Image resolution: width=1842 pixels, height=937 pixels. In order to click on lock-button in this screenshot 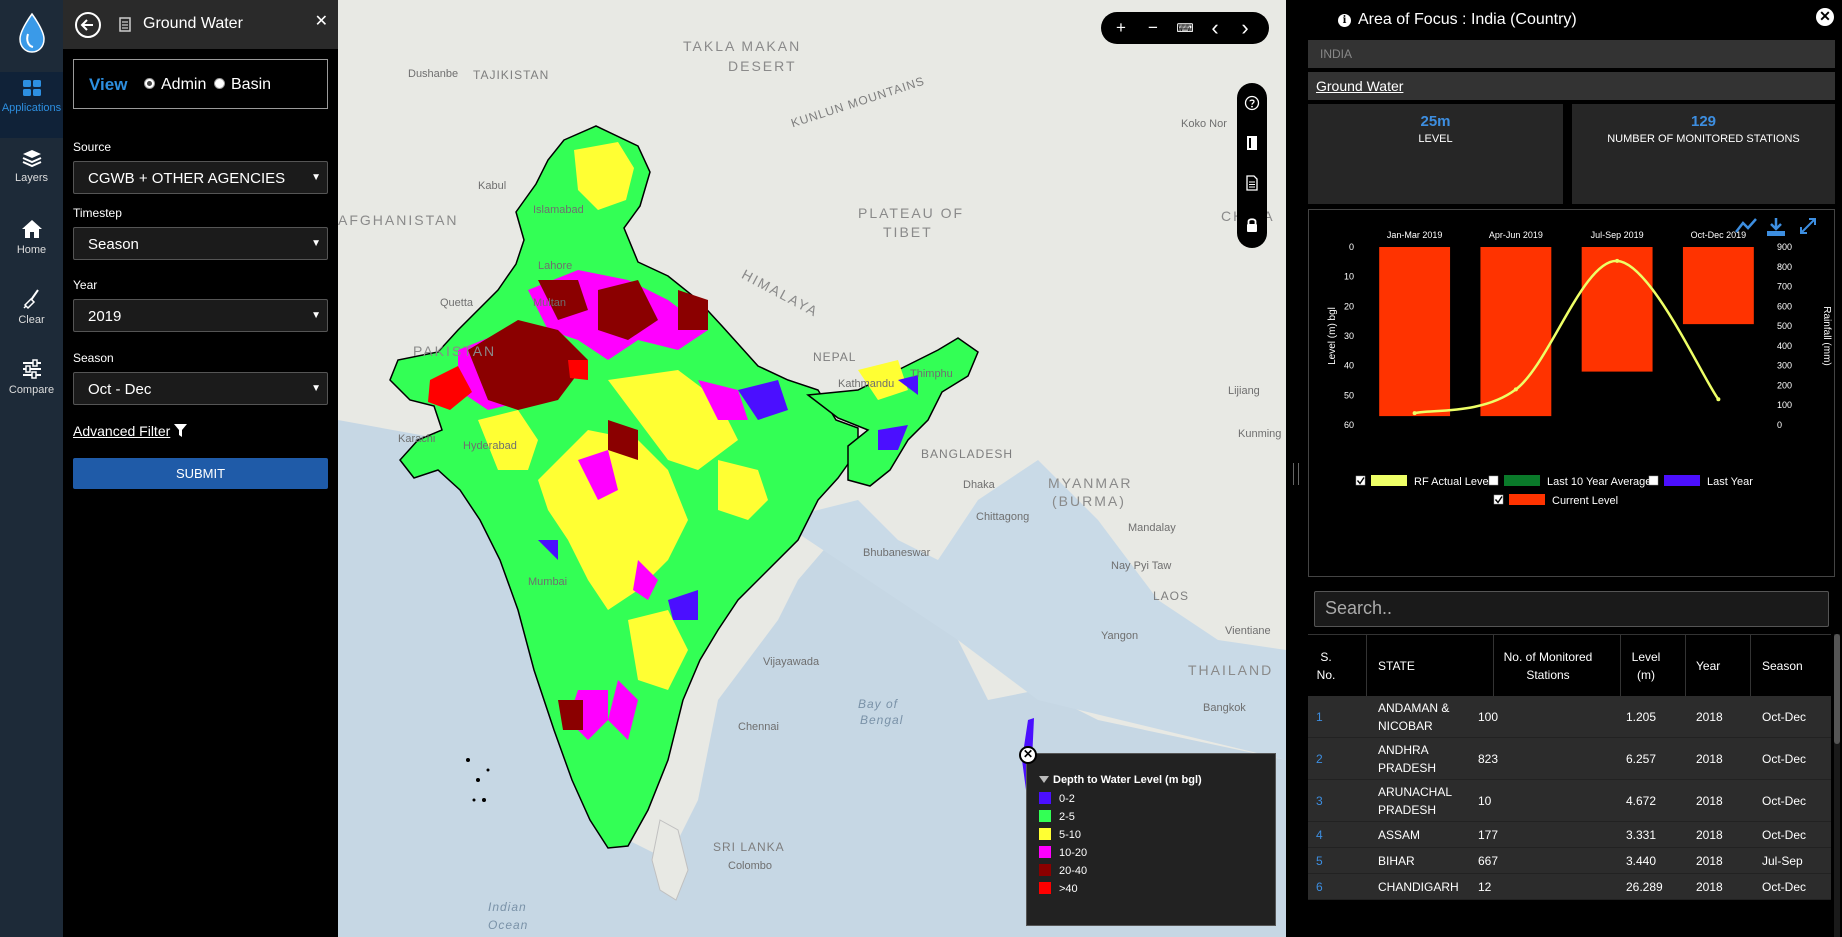, I will do `click(1252, 225)`.